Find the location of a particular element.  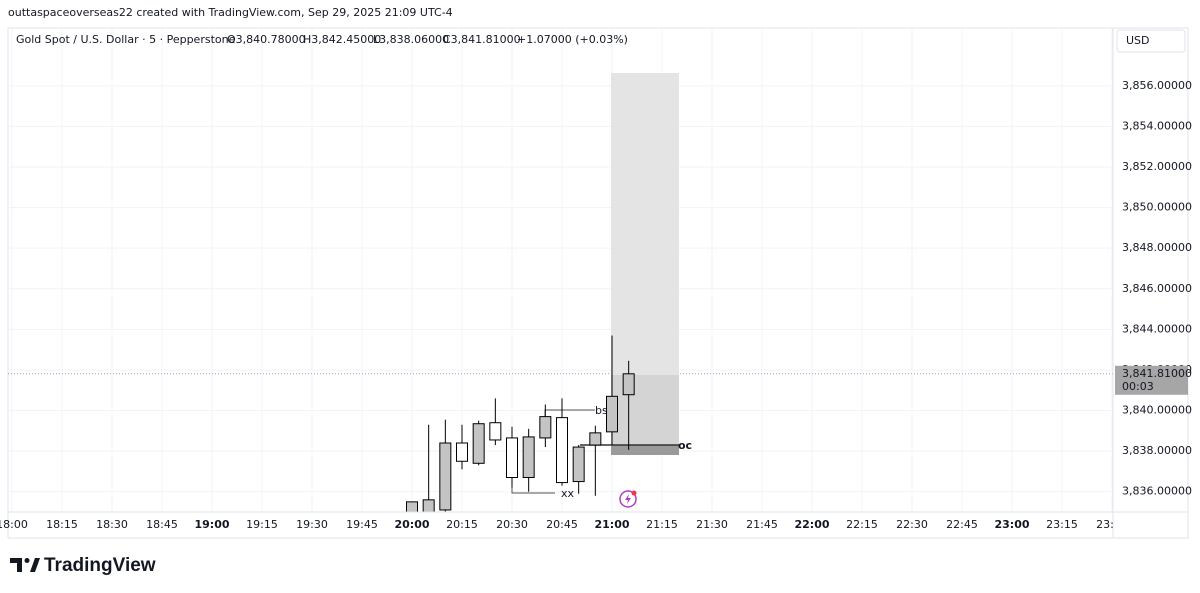

currency: USD is located at coordinates (1138, 40).